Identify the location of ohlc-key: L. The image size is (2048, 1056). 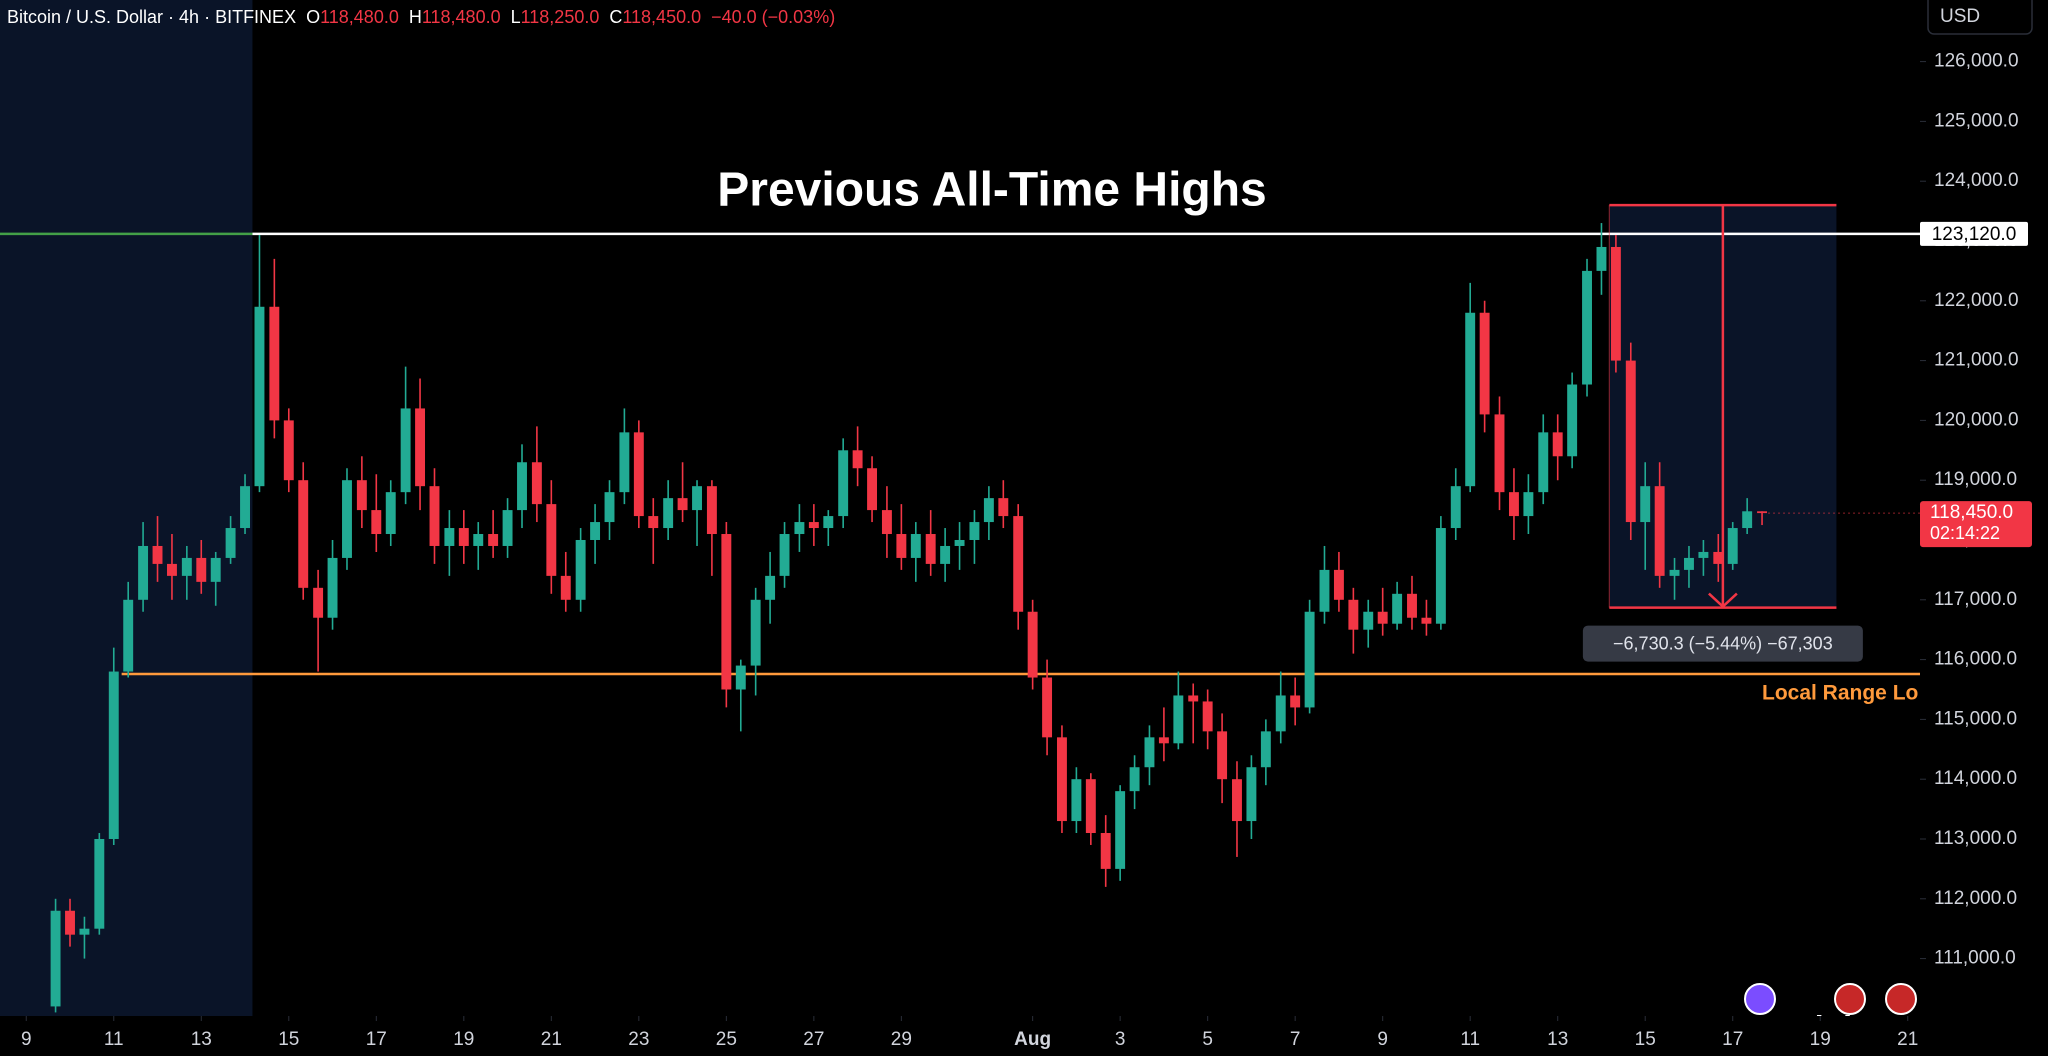
(516, 17).